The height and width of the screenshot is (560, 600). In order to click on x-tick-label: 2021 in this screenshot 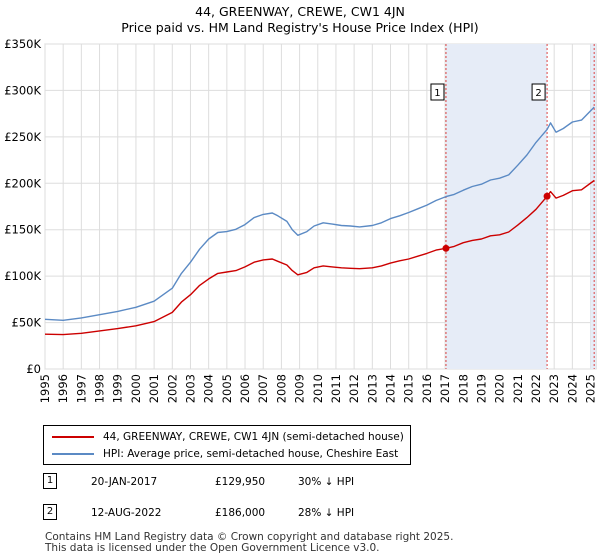, I will do `click(518, 388)`.